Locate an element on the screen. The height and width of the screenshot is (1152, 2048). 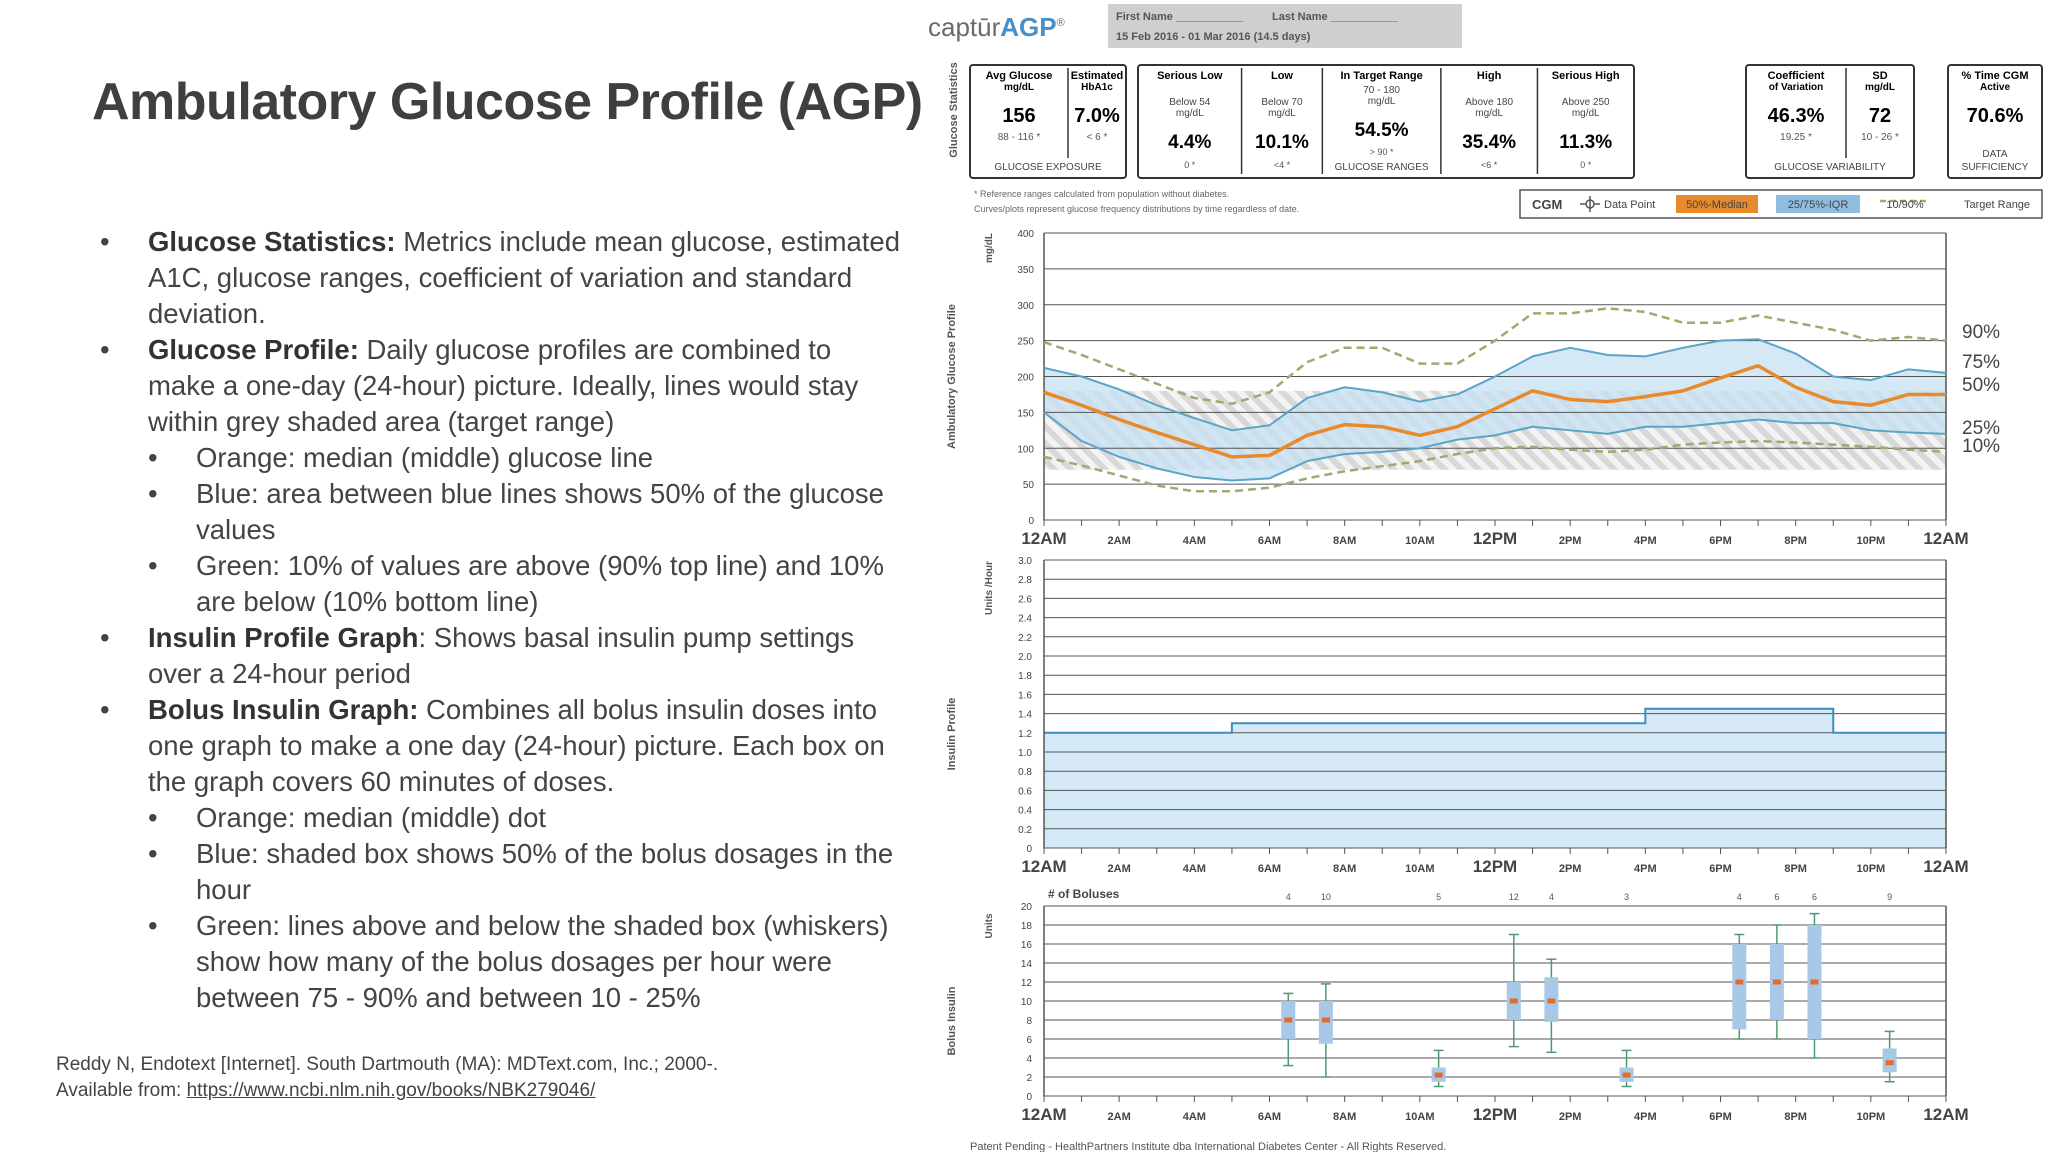
series-end-label: 50% is located at coordinates (1981, 385).